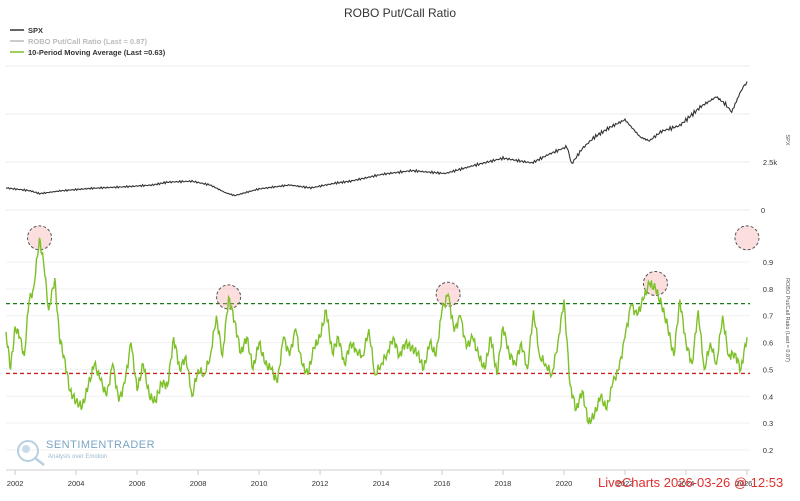 The width and height of the screenshot is (800, 501). I want to click on top-ytick-2500: 2.5k, so click(770, 162).